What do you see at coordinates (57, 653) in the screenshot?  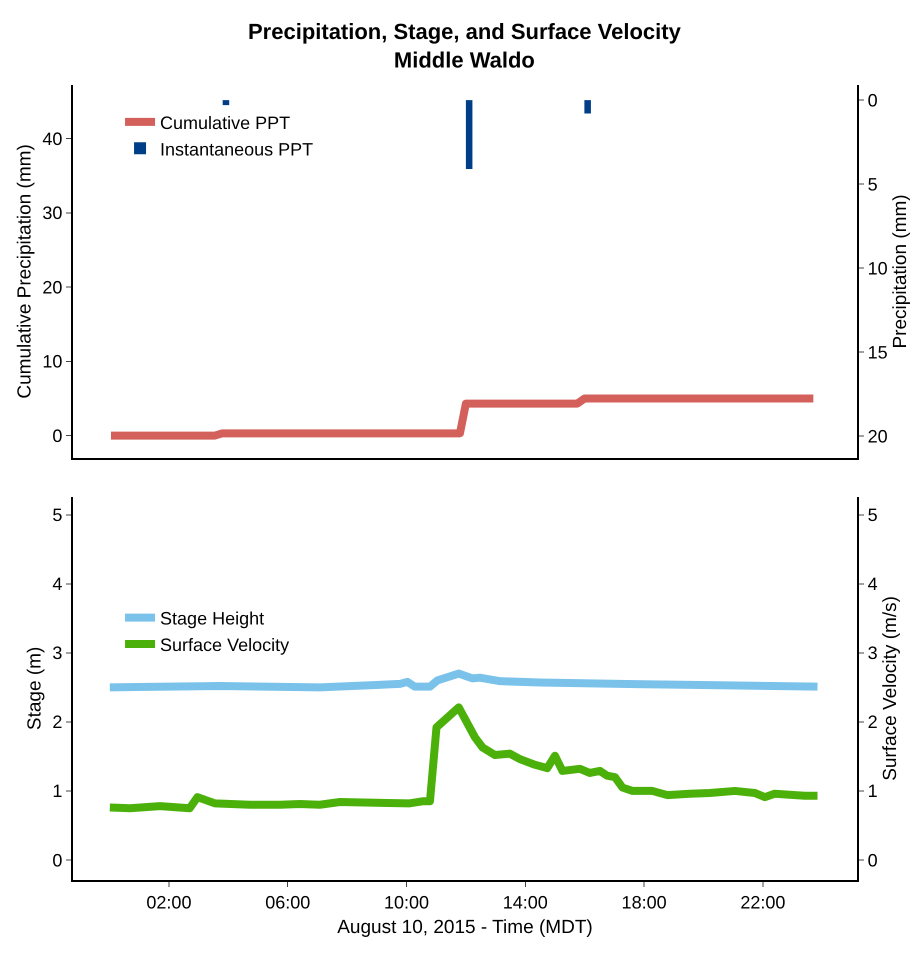 I see `y-tick-label: 3` at bounding box center [57, 653].